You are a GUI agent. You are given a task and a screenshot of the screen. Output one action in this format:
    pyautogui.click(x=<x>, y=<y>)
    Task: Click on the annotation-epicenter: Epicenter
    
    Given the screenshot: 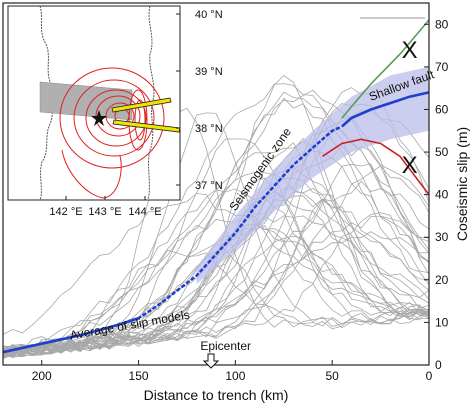 What is the action you would take?
    pyautogui.click(x=225, y=346)
    